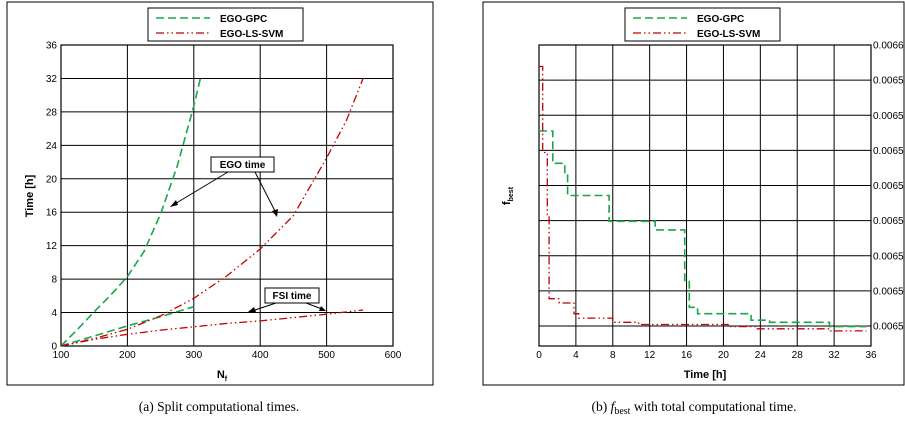  What do you see at coordinates (265, 192) in the screenshot?
I see `annotation-ego-time-arrow-lssvm` at bounding box center [265, 192].